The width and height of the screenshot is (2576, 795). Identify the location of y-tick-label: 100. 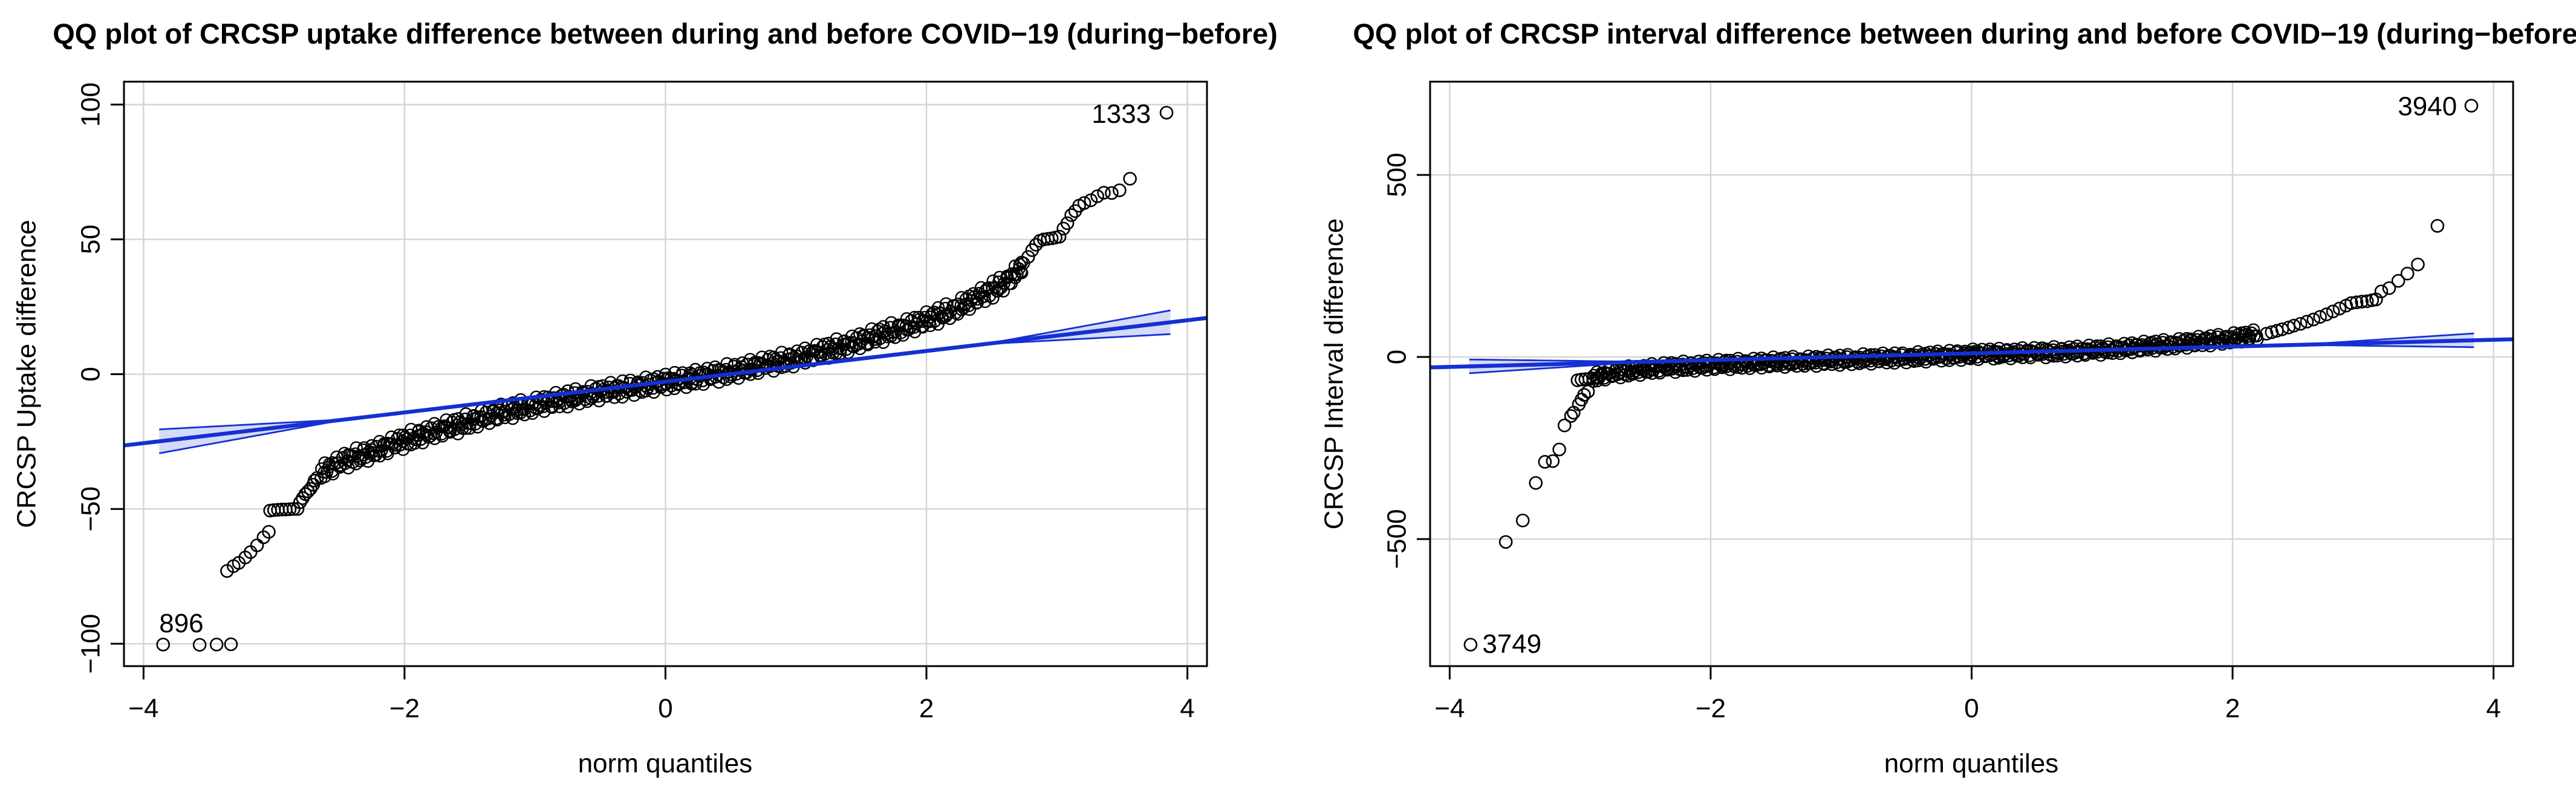
(91, 104).